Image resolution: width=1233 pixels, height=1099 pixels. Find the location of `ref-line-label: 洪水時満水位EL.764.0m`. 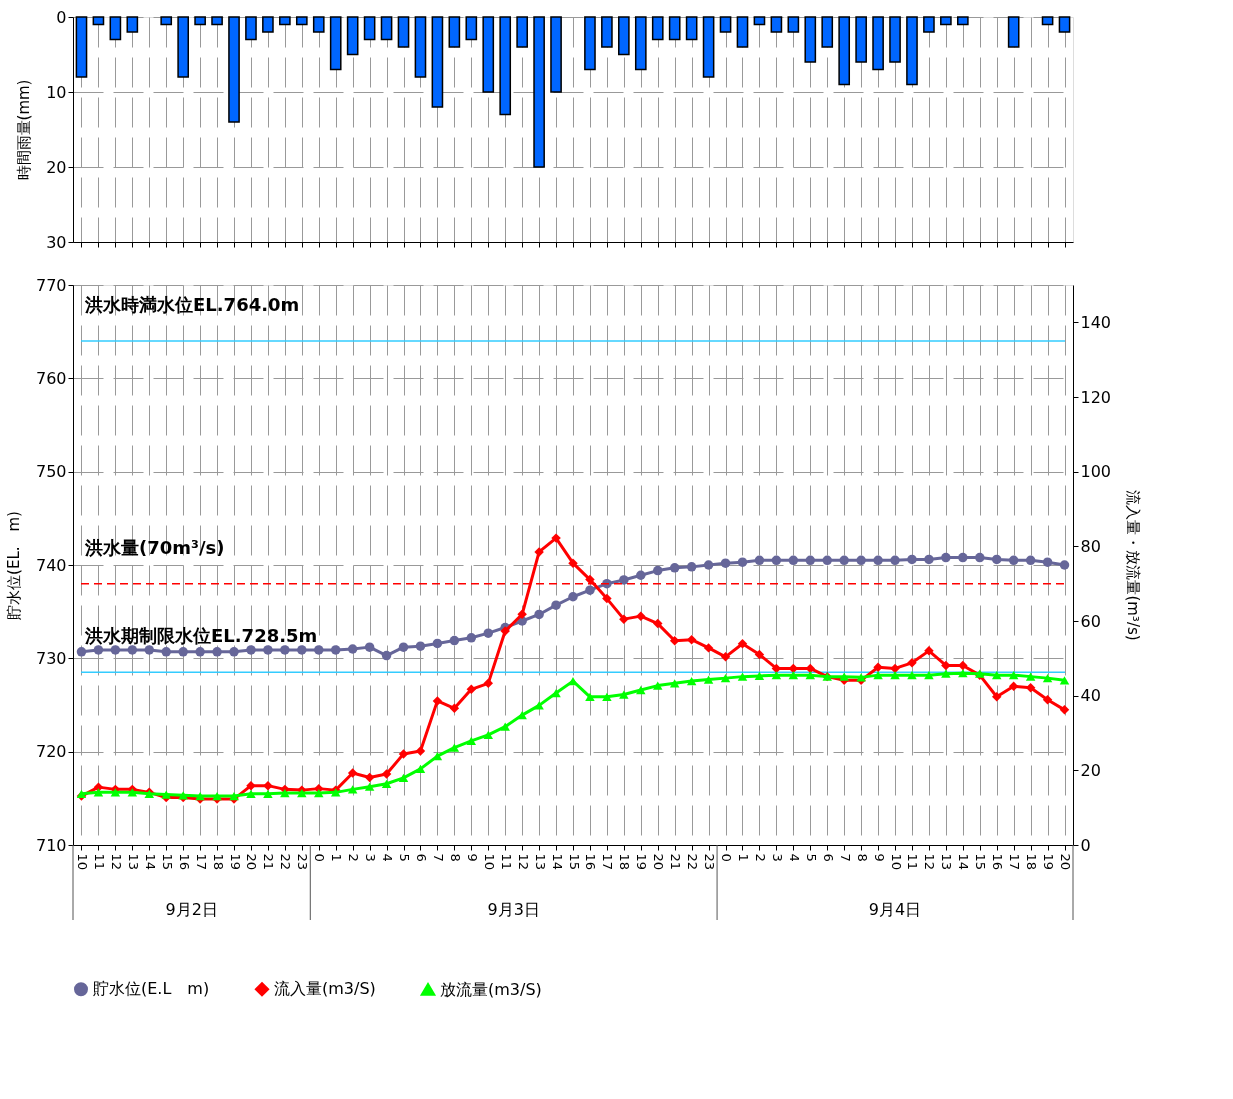

ref-line-label: 洪水時満水位EL.764.0m is located at coordinates (192, 304).